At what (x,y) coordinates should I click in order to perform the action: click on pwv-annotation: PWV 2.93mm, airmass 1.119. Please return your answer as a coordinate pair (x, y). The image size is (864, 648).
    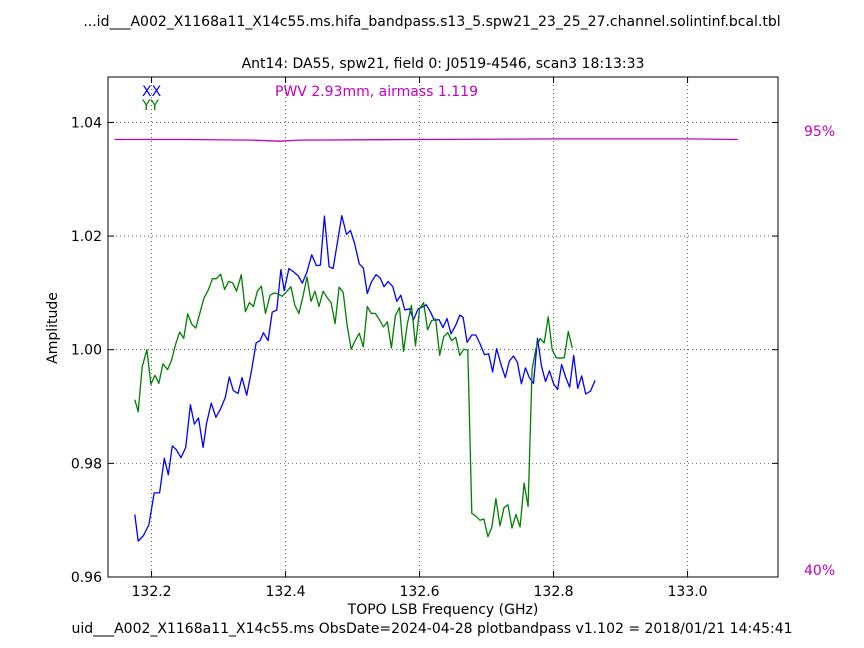
    Looking at the image, I should click on (376, 92).